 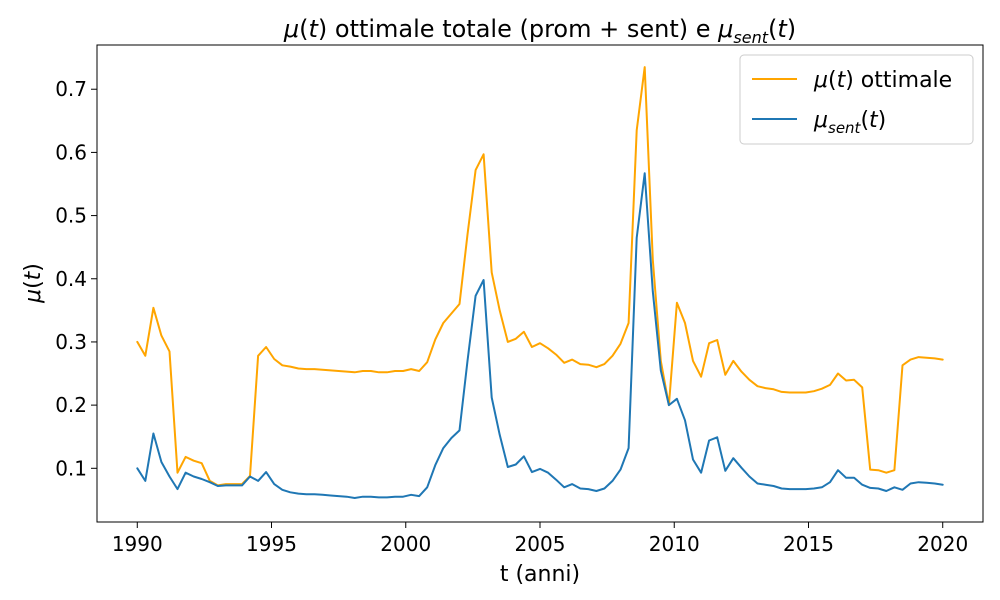 What do you see at coordinates (71, 468) in the screenshot?
I see `y-tick-label: 0.1` at bounding box center [71, 468].